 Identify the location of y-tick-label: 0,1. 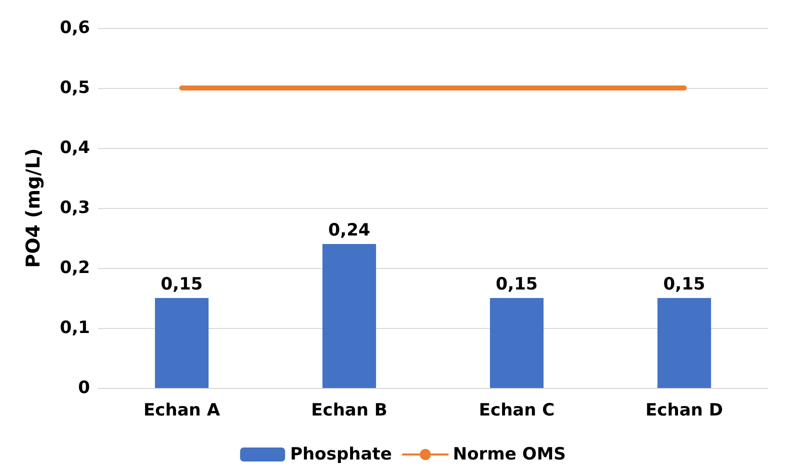
(75, 328).